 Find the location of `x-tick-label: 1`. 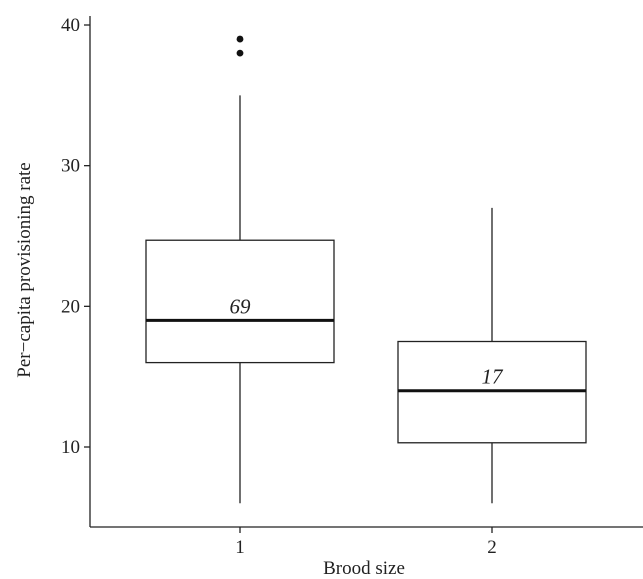

x-tick-label: 1 is located at coordinates (240, 547).